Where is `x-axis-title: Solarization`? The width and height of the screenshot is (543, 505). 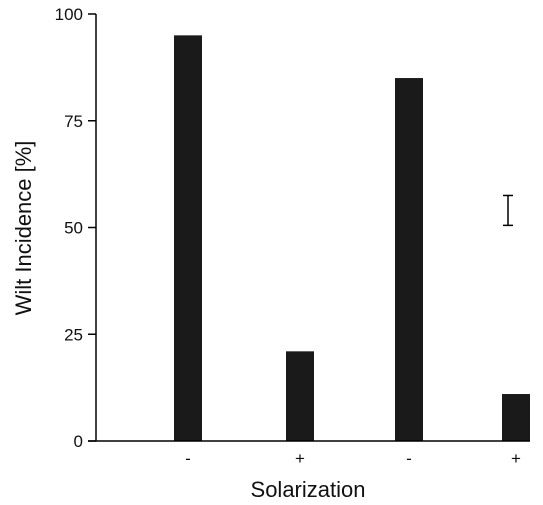
x-axis-title: Solarization is located at coordinates (308, 489).